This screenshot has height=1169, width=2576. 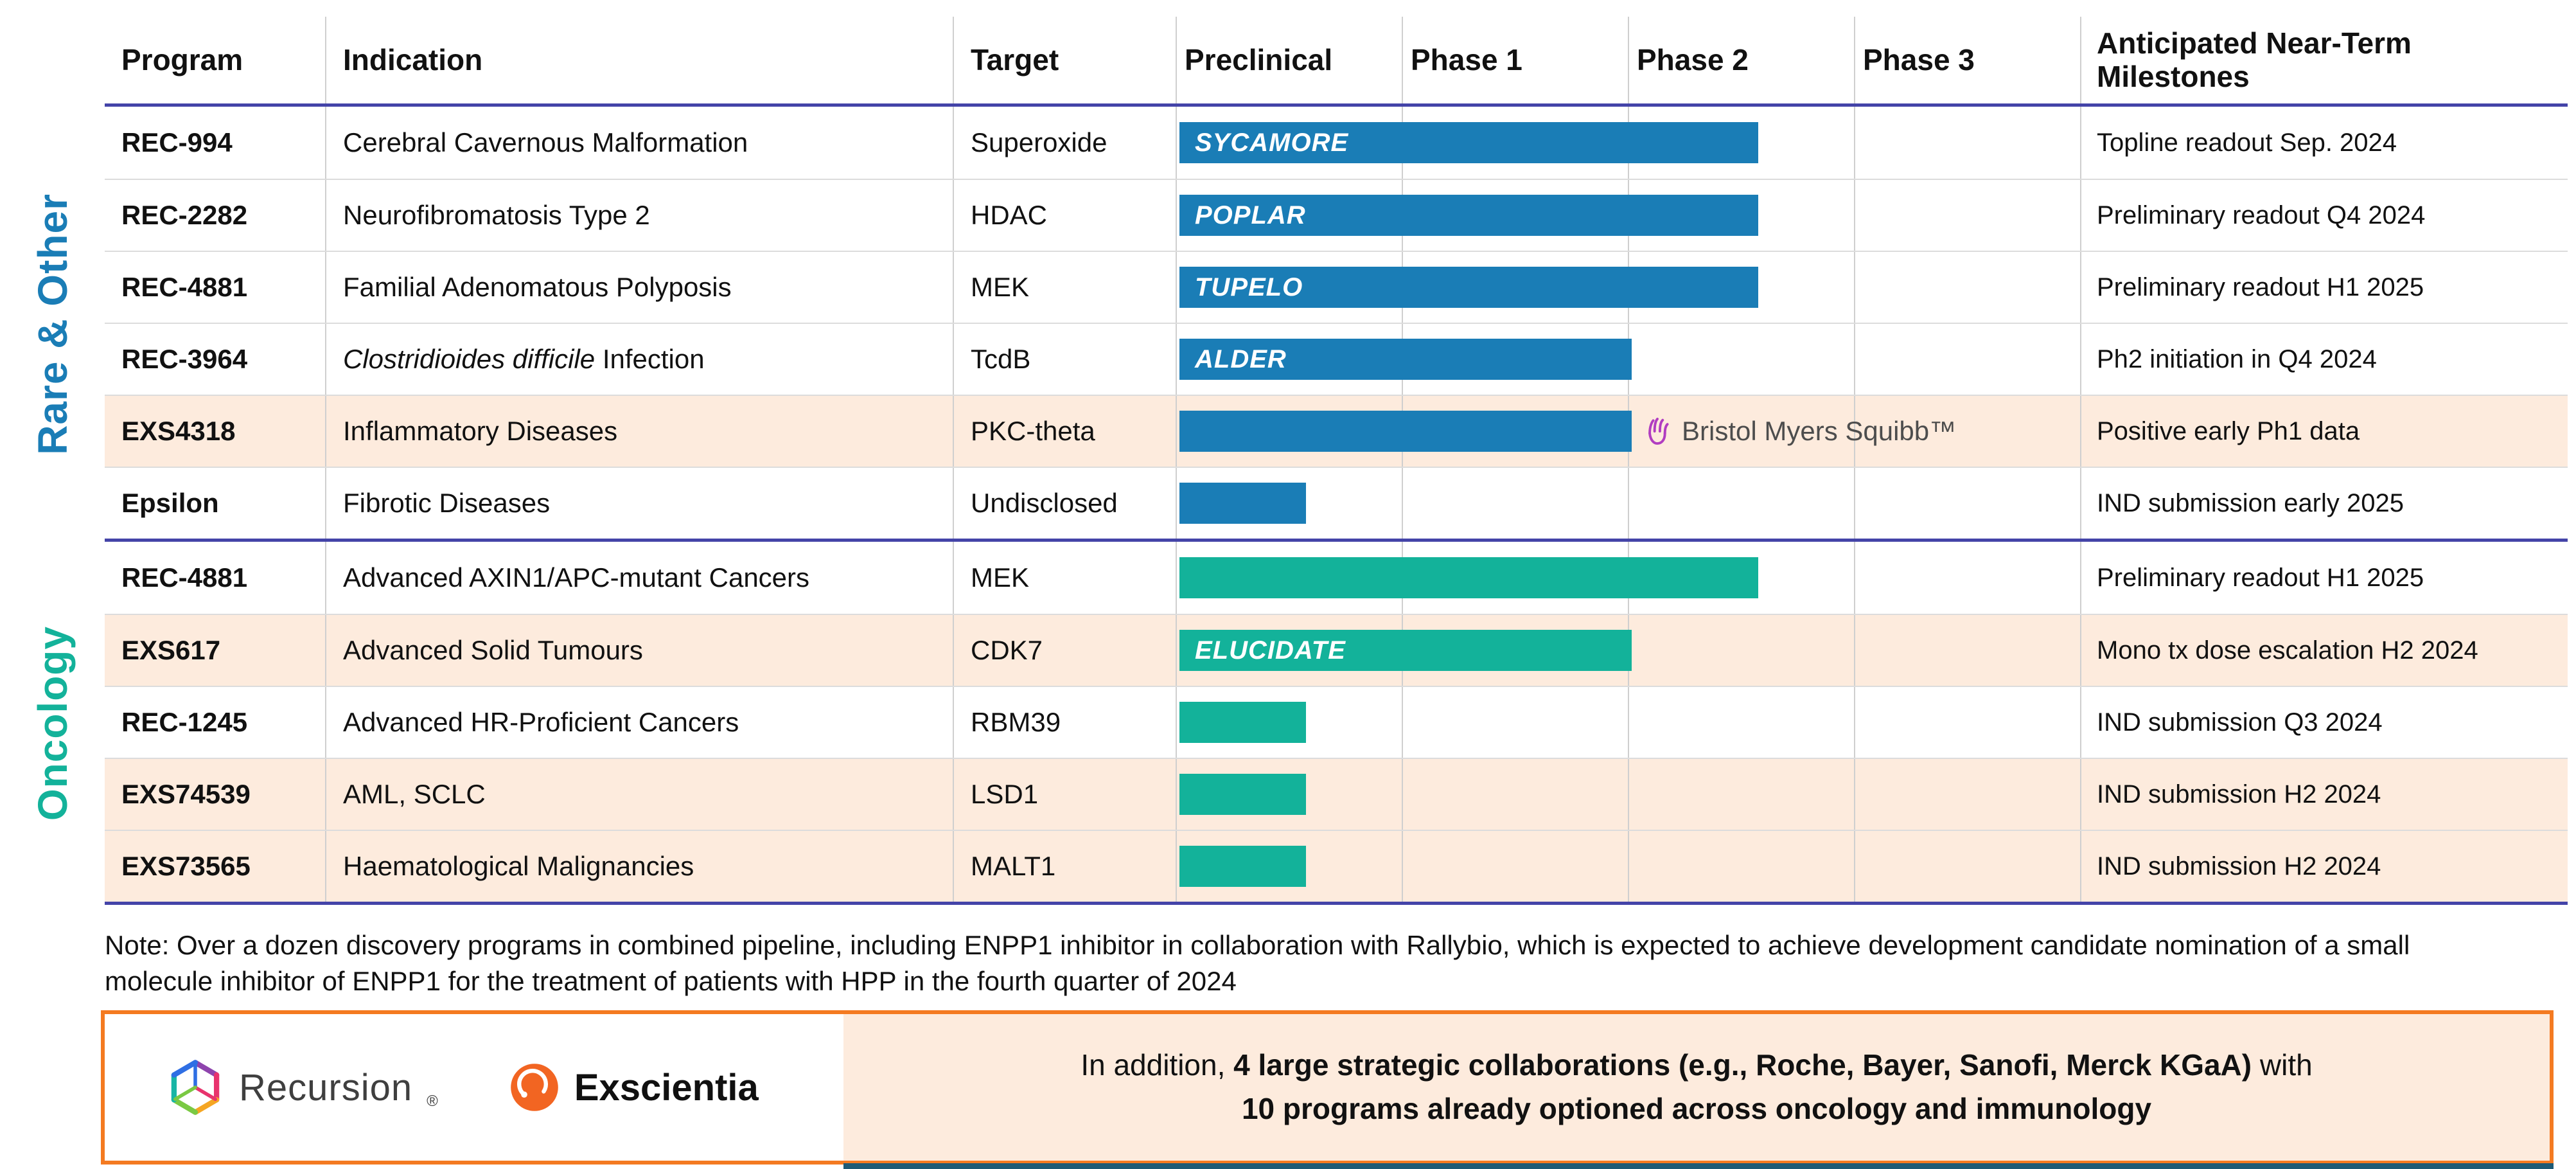 I want to click on indication-rest-part: Infection, so click(x=650, y=359).